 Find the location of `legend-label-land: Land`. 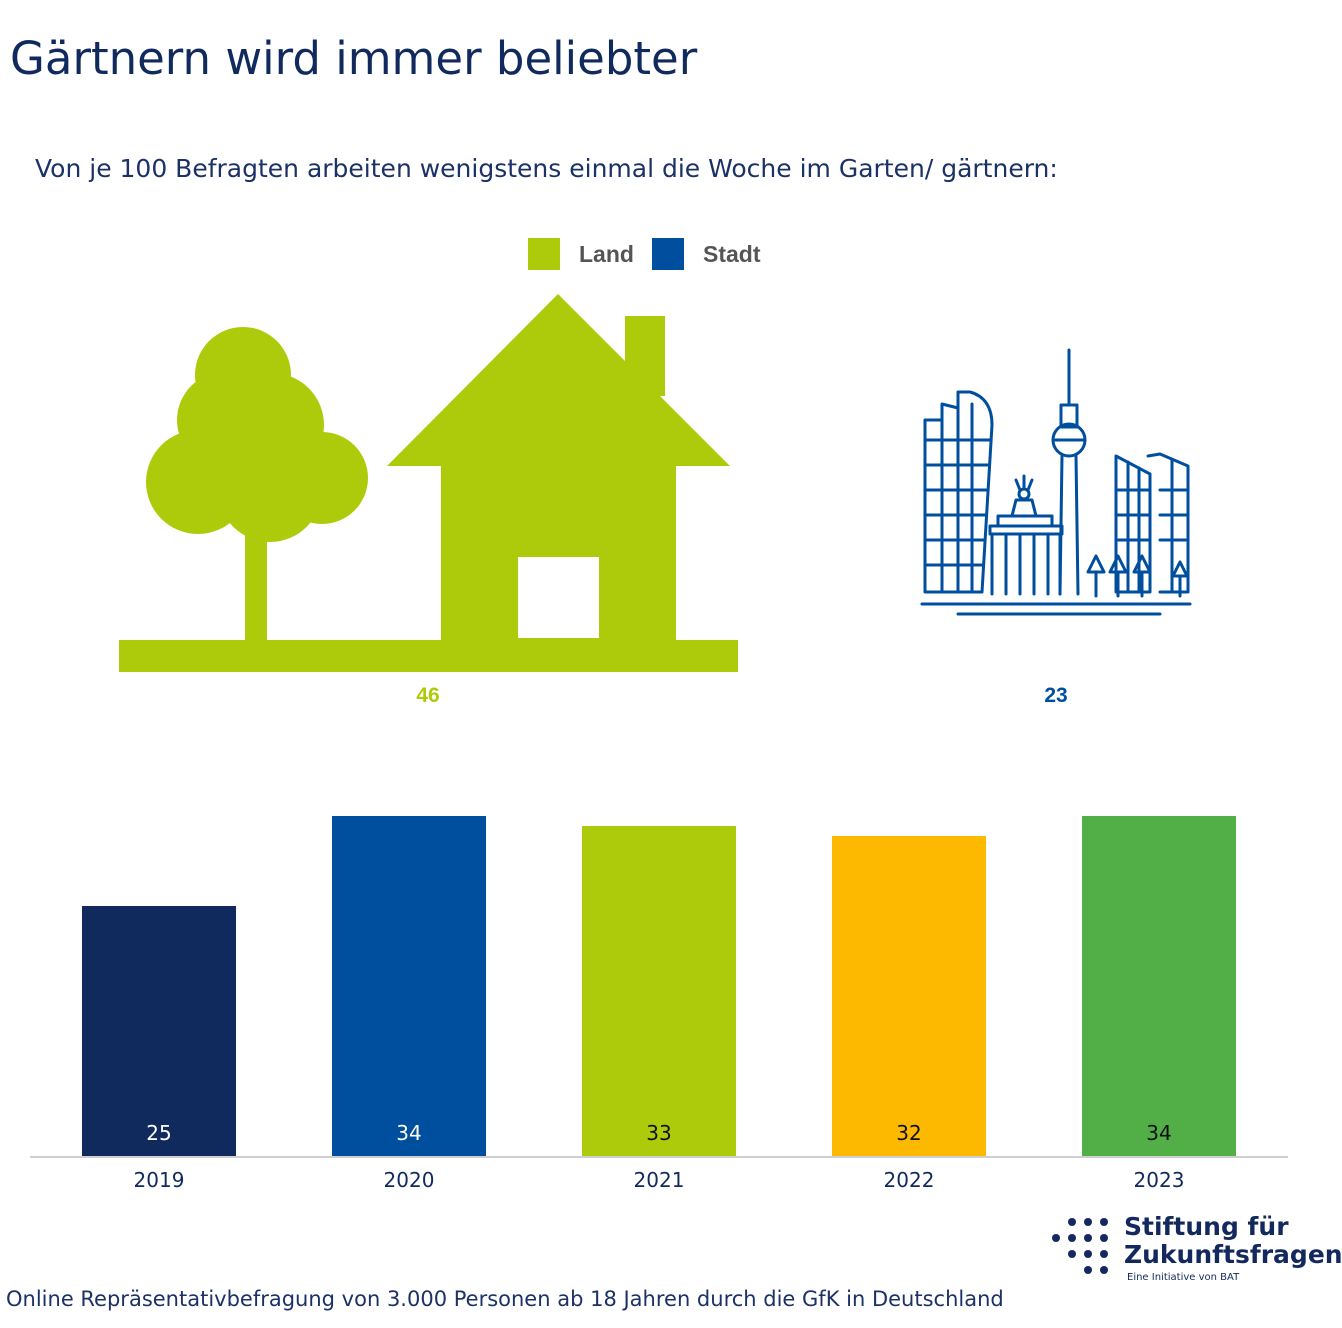

legend-label-land: Land is located at coordinates (606, 254).